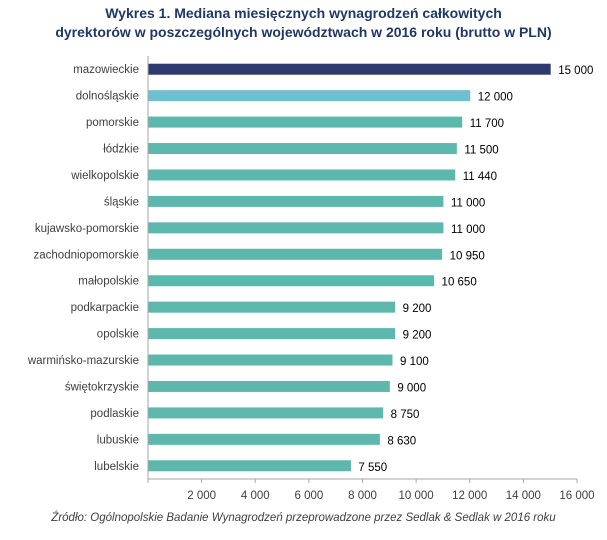 The width and height of the screenshot is (607, 540). Describe the element at coordinates (114, 414) in the screenshot. I see `category-label: podlaskie` at that location.